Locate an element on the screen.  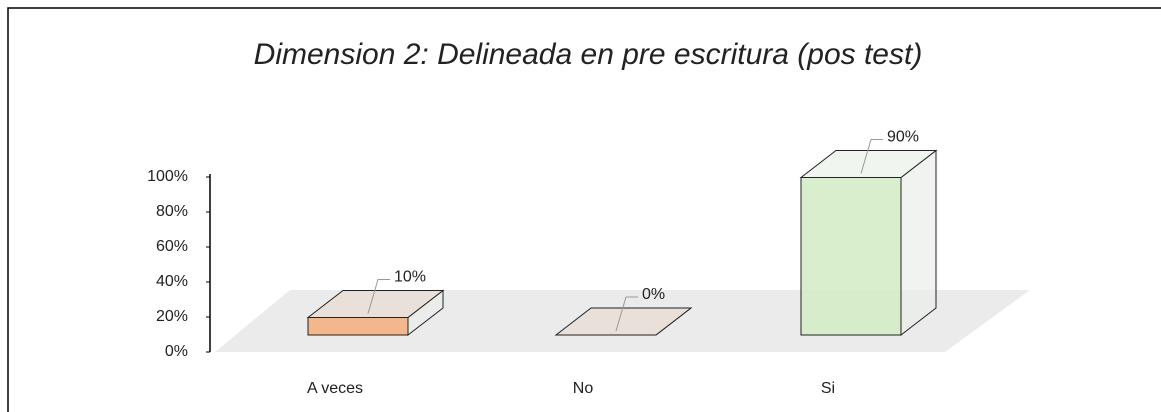
x-tick-label: A veces is located at coordinates (335, 388).